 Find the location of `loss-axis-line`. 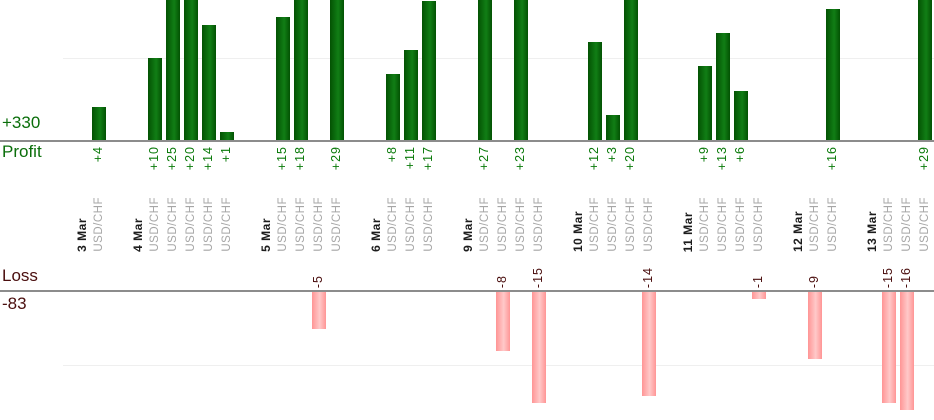

loss-axis-line is located at coordinates (467, 291).